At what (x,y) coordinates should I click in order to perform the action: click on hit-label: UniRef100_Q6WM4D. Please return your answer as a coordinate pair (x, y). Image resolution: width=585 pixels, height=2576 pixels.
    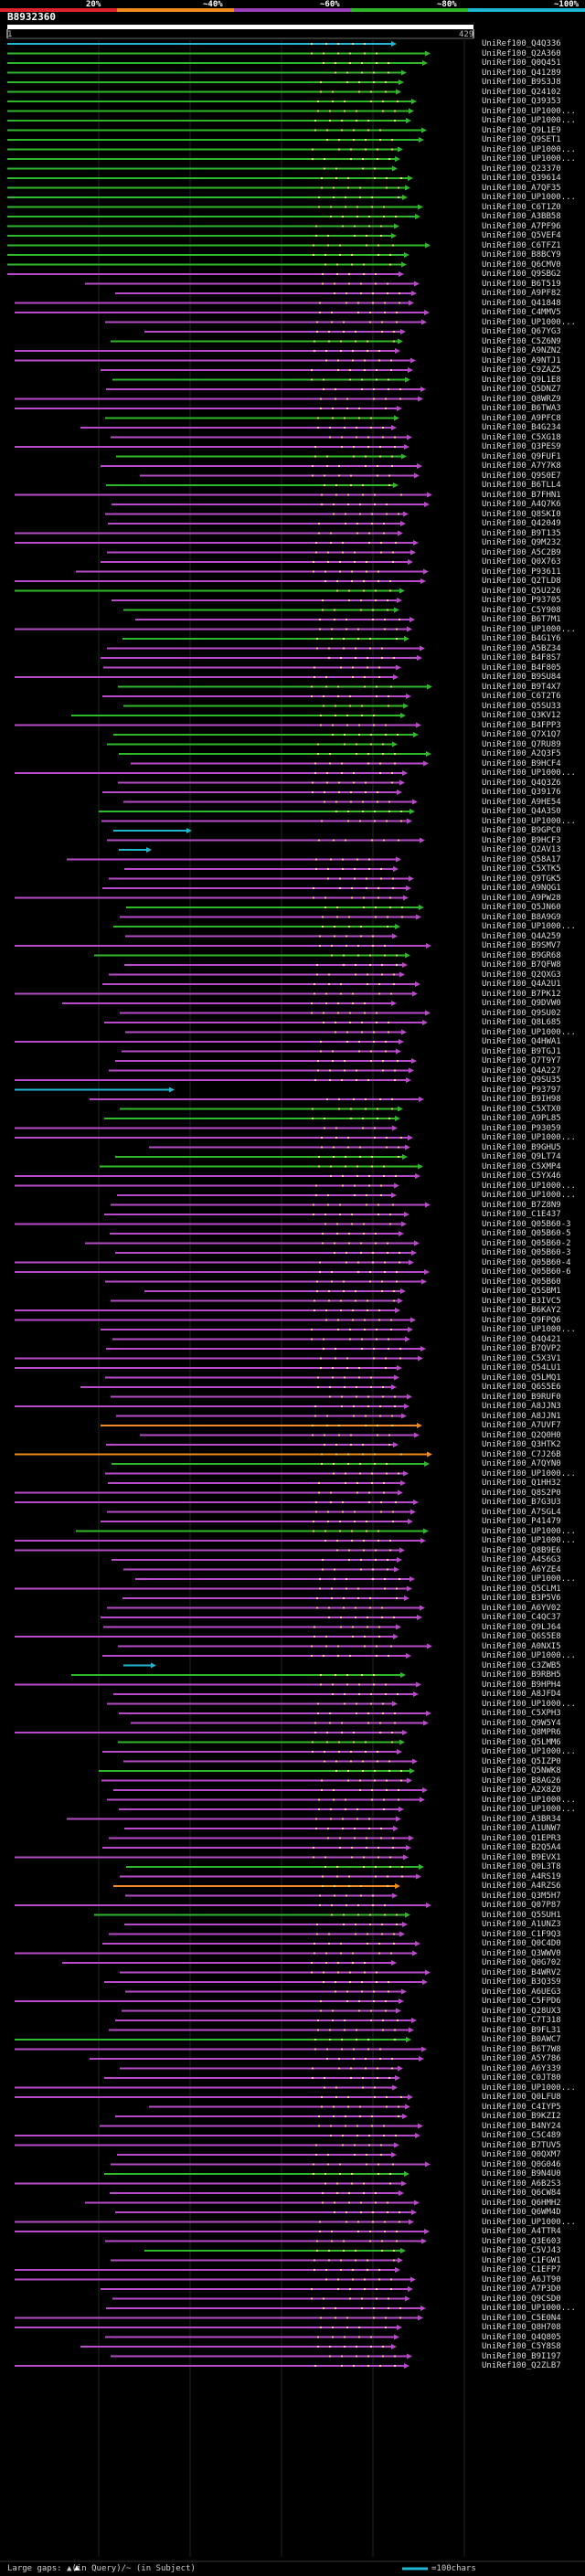
    Looking at the image, I should click on (521, 2212).